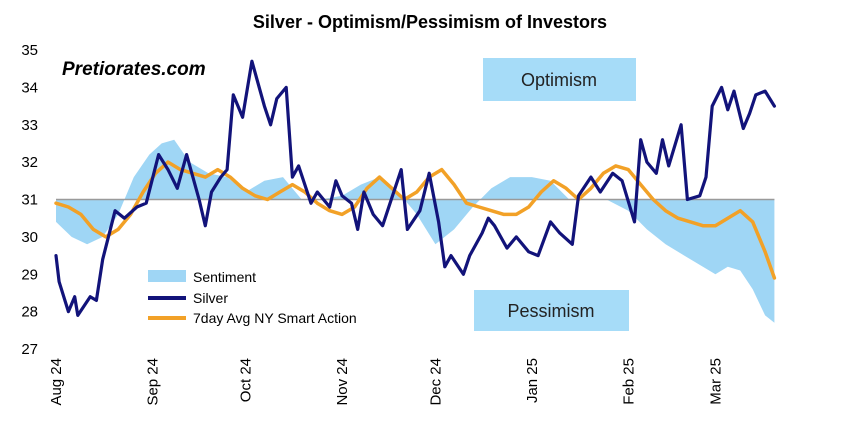 The width and height of the screenshot is (851, 426). What do you see at coordinates (167, 276) in the screenshot?
I see `legend-swatch-sentiment` at bounding box center [167, 276].